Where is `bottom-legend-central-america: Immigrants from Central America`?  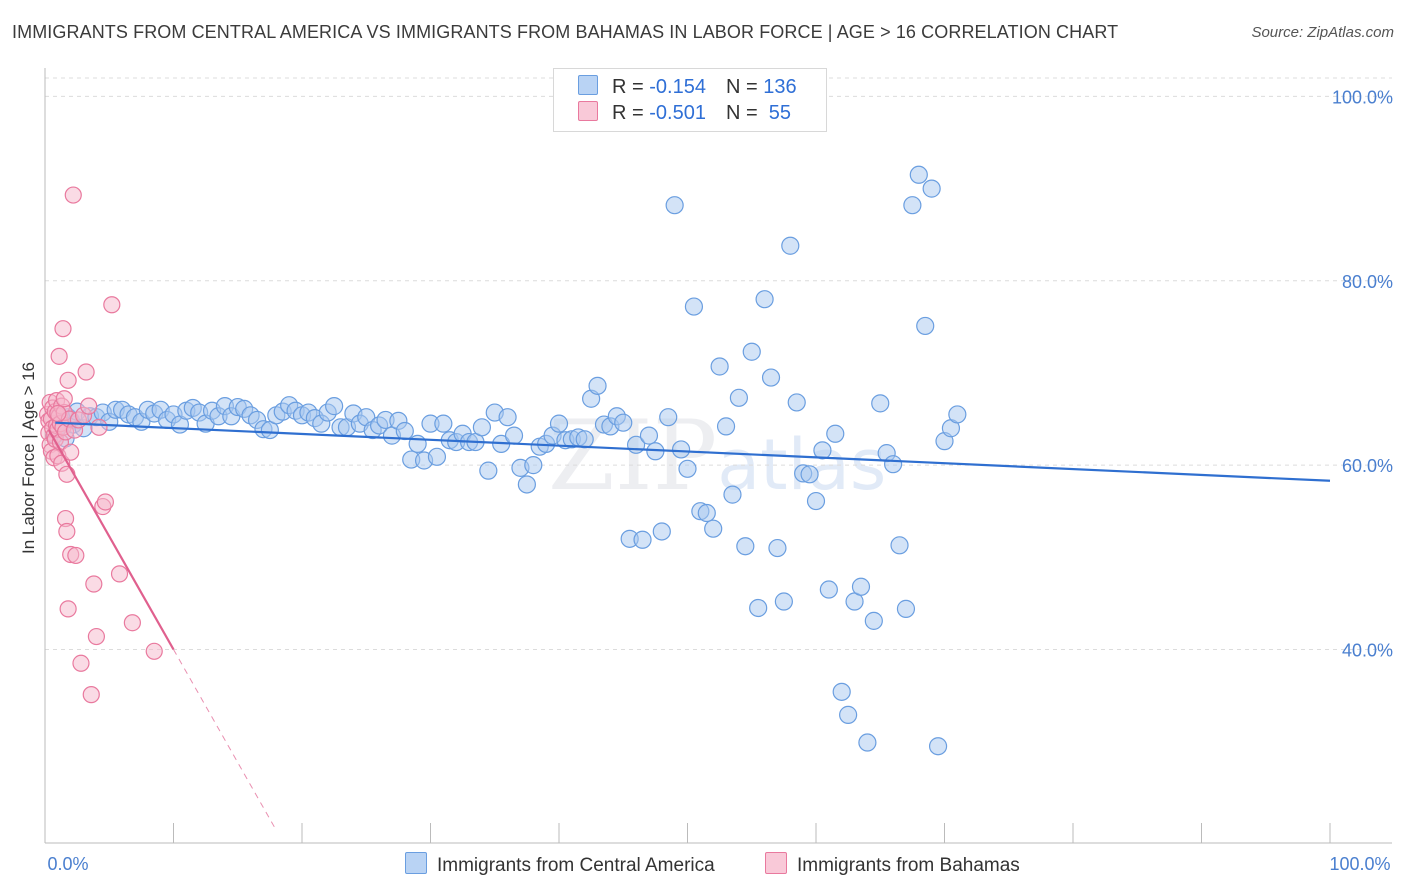
bottom-legend-central-america: Immigrants from Central America is located at coordinates (560, 864).